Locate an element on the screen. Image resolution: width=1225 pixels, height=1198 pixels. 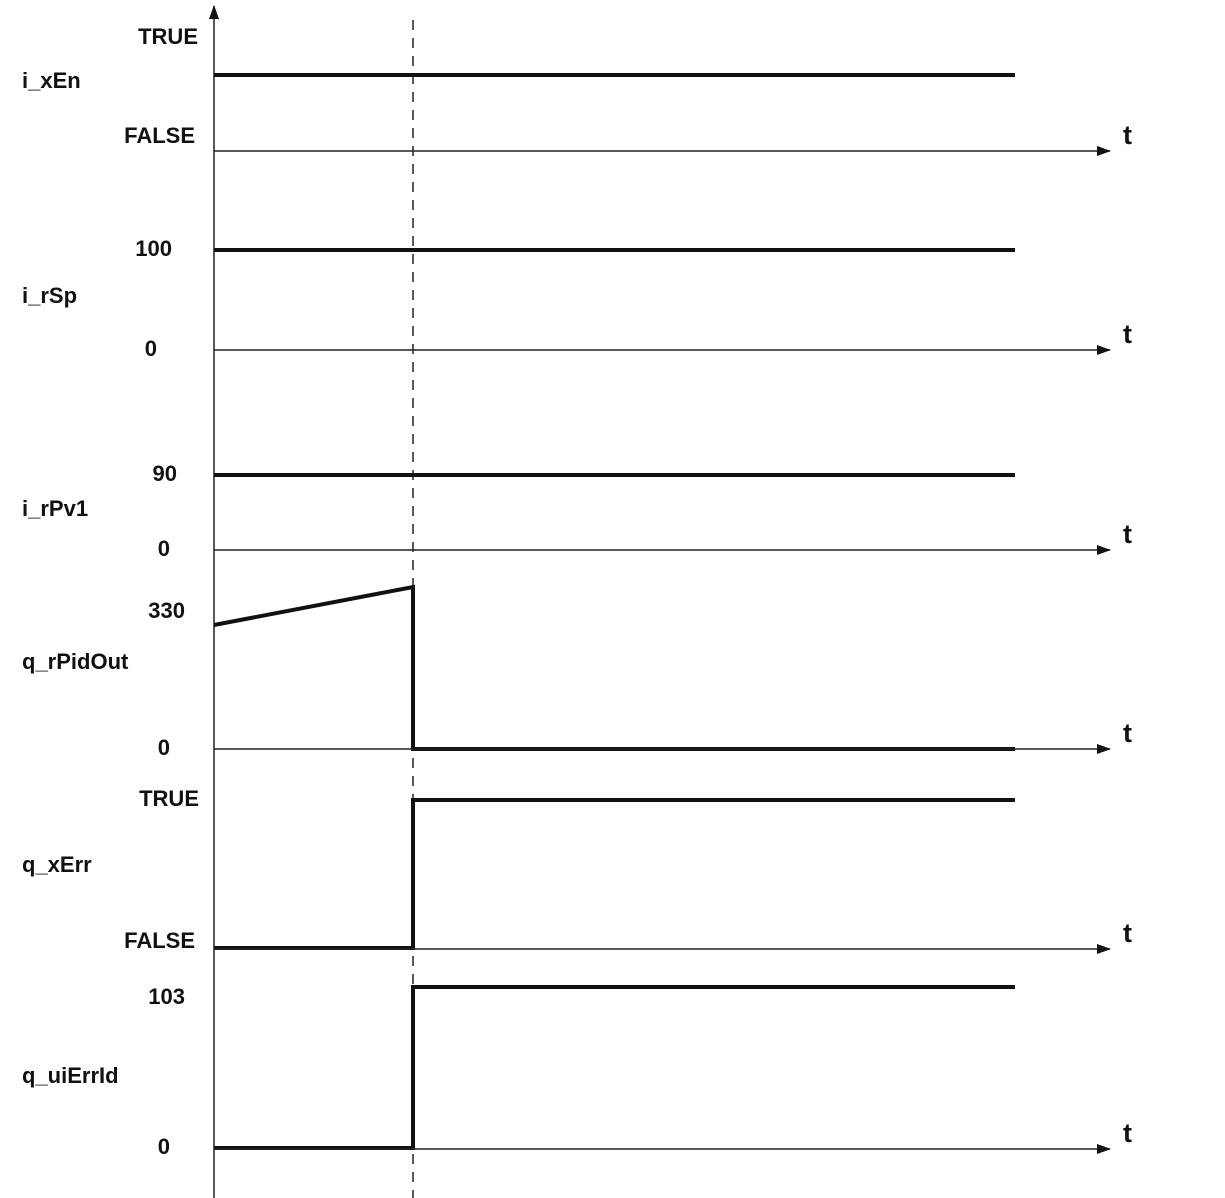
wave-q-xerr is located at coordinates (614, 874).